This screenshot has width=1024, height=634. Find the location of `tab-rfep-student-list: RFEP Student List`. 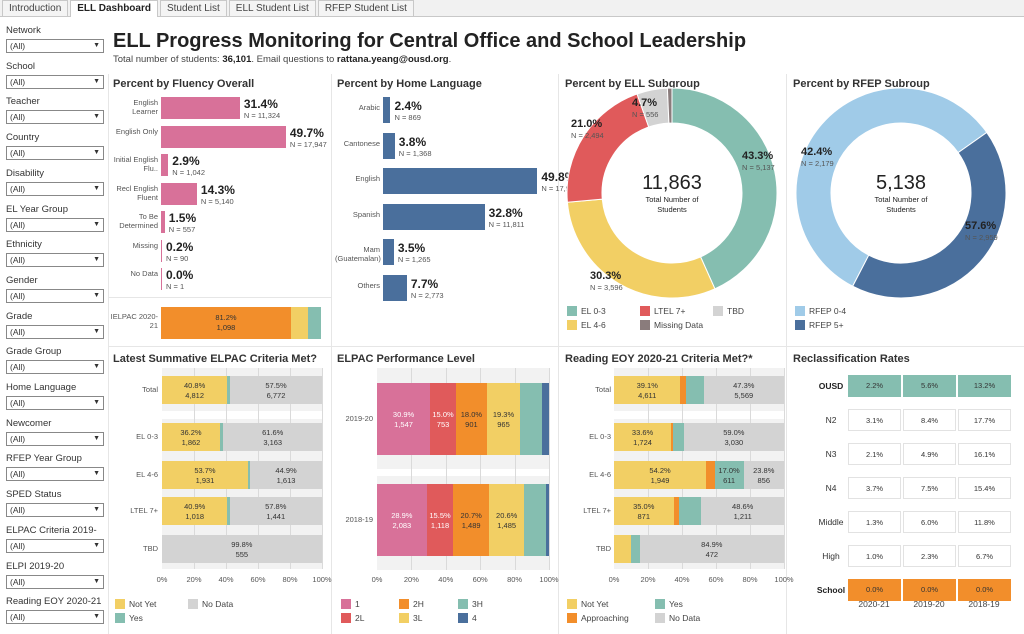

tab-rfep-student-list: RFEP Student List is located at coordinates (365, 8).